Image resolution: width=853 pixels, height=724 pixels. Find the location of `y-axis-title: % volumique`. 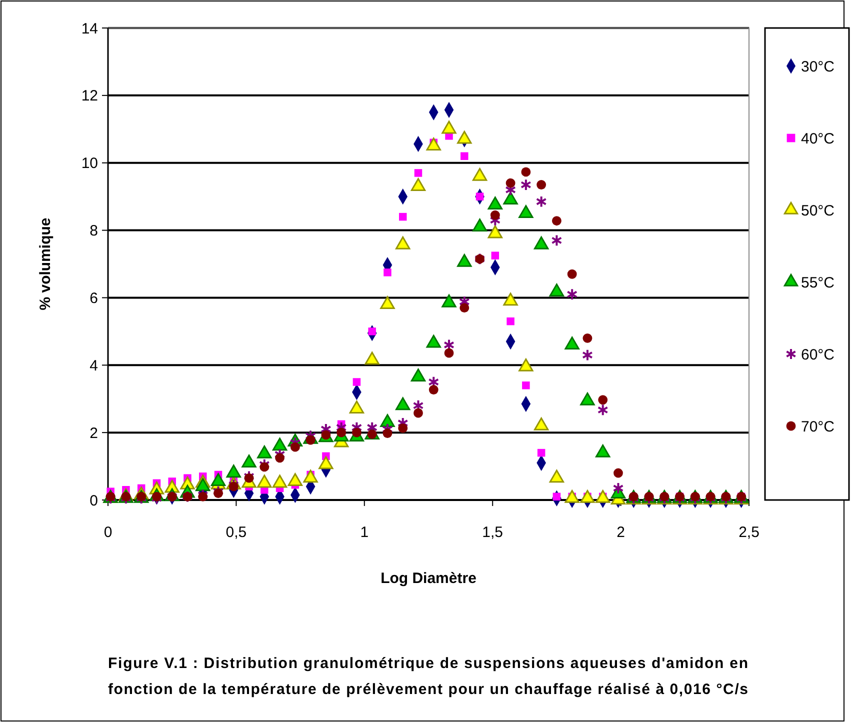

y-axis-title: % volumique is located at coordinates (45, 264).